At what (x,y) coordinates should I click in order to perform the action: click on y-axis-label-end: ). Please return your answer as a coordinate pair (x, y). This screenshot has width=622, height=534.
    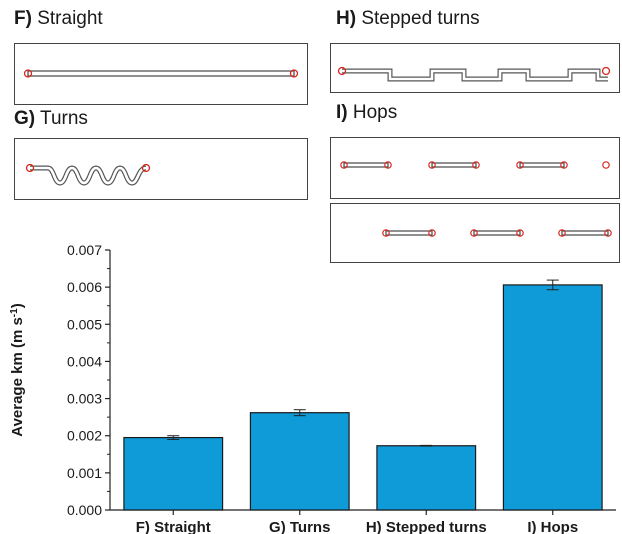
    Looking at the image, I should click on (17, 305).